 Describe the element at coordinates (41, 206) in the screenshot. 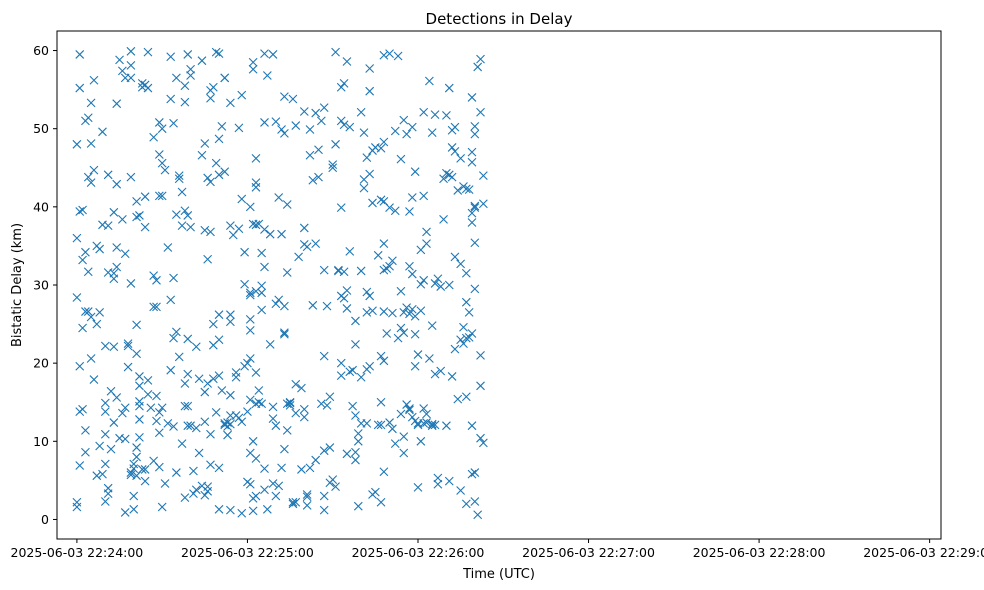

I see `y-tick-label: 40` at that location.